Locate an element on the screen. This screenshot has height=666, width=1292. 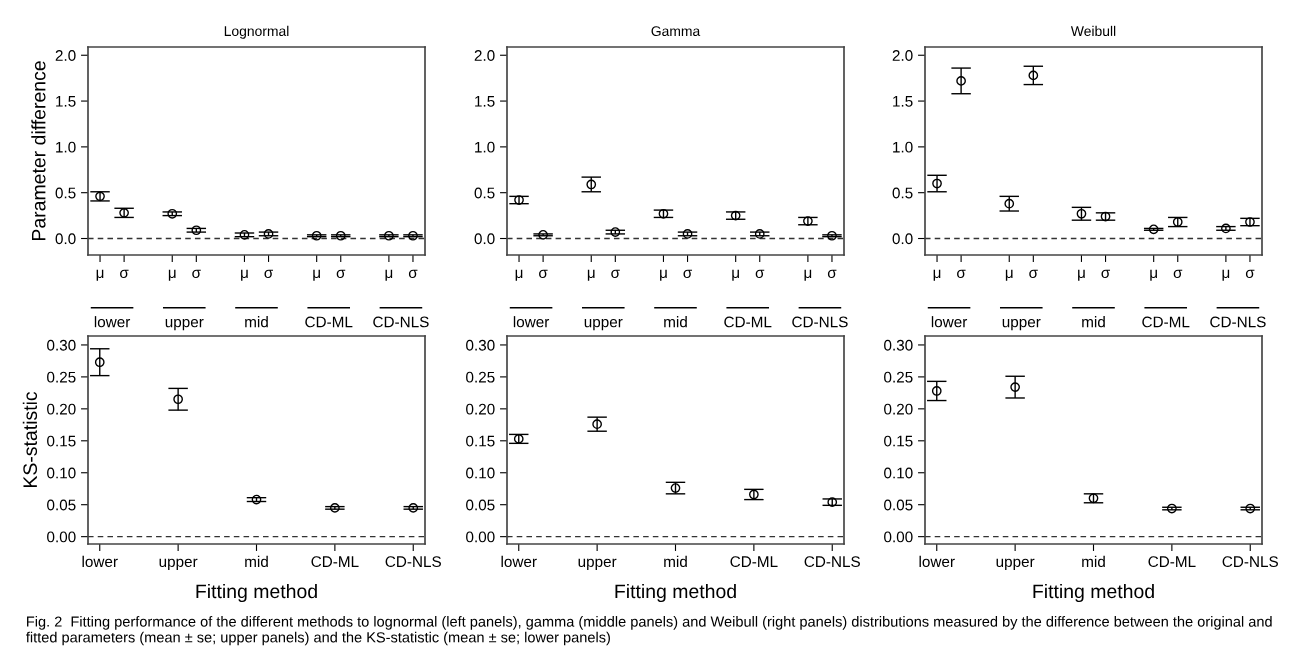
x-axis-title: Fitting method is located at coordinates (1093, 593).